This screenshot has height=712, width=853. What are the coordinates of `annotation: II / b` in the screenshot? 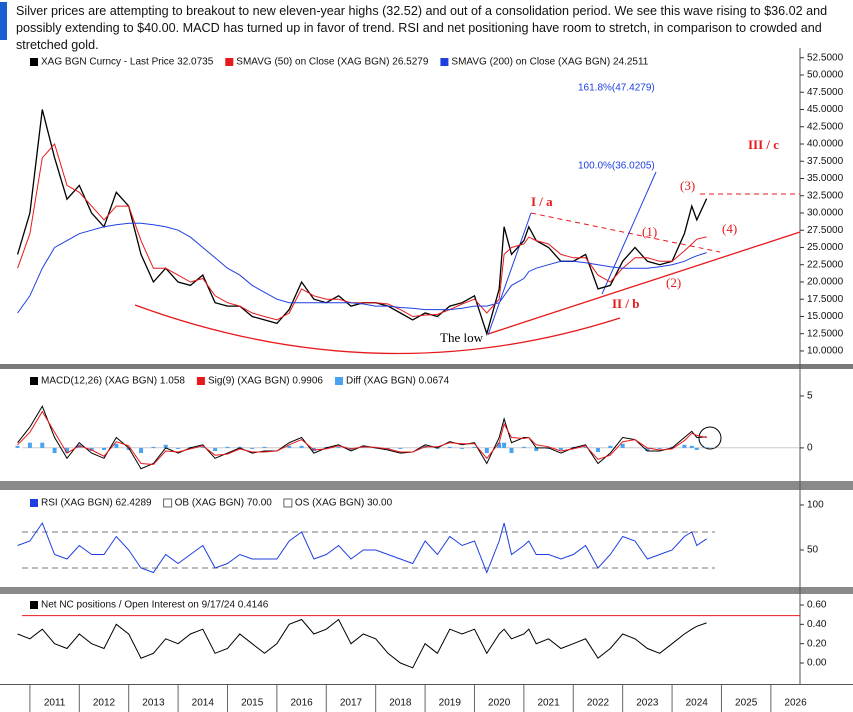 It's located at (625, 303).